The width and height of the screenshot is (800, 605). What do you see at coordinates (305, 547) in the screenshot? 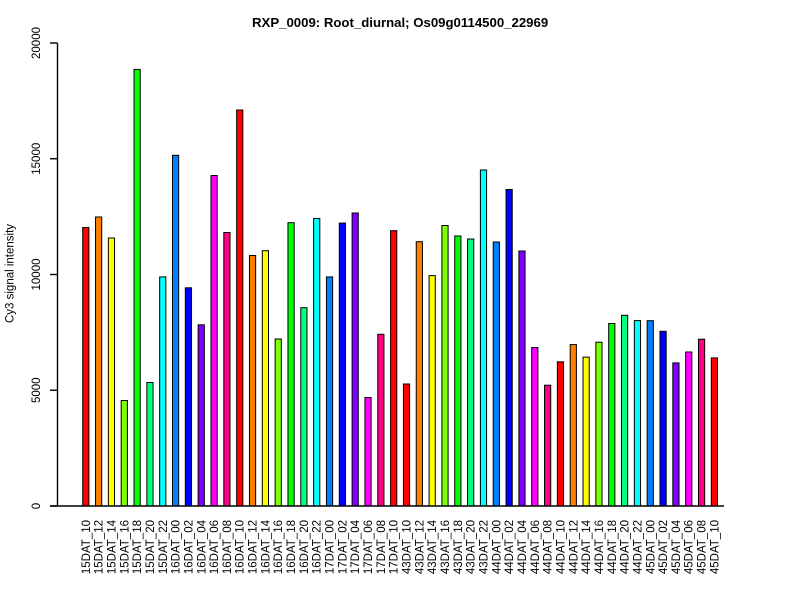
I see `svg-text: 16DAT_20` at bounding box center [305, 547].